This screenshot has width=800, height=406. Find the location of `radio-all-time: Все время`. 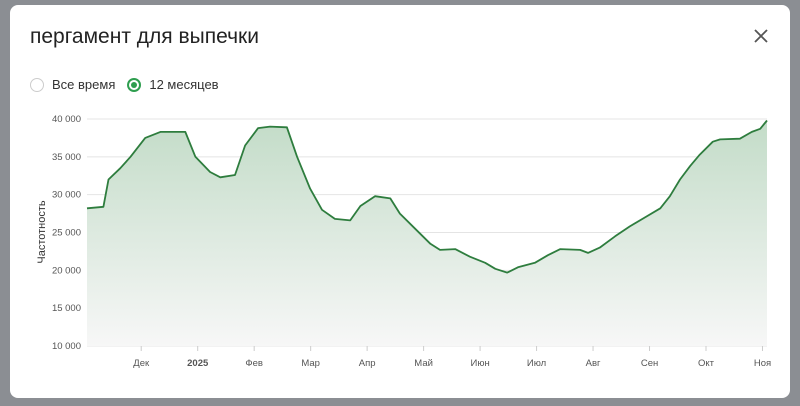

radio-all-time: Все время is located at coordinates (72, 84).